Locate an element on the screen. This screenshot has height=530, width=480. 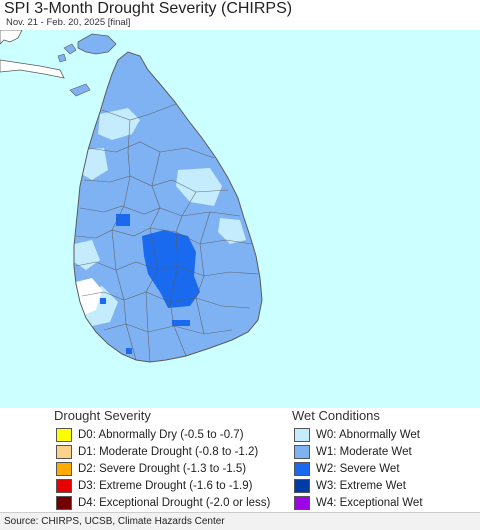
map-title: SPI 3-Month Drought Severity (CHIRPS) is located at coordinates (148, 8).